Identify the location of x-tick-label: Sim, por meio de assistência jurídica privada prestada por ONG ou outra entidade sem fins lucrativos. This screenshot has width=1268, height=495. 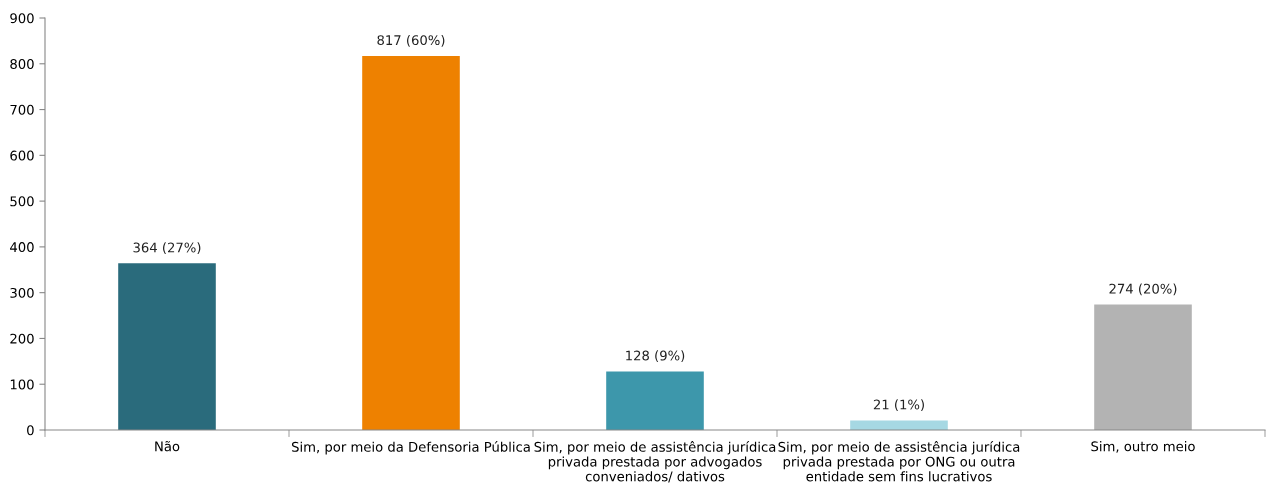
(899, 461).